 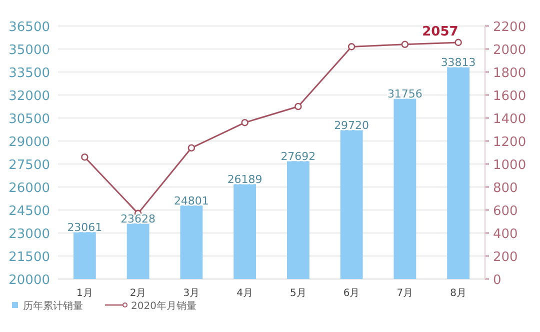 What do you see at coordinates (138, 293) in the screenshot?
I see `x-tick-label: 2月` at bounding box center [138, 293].